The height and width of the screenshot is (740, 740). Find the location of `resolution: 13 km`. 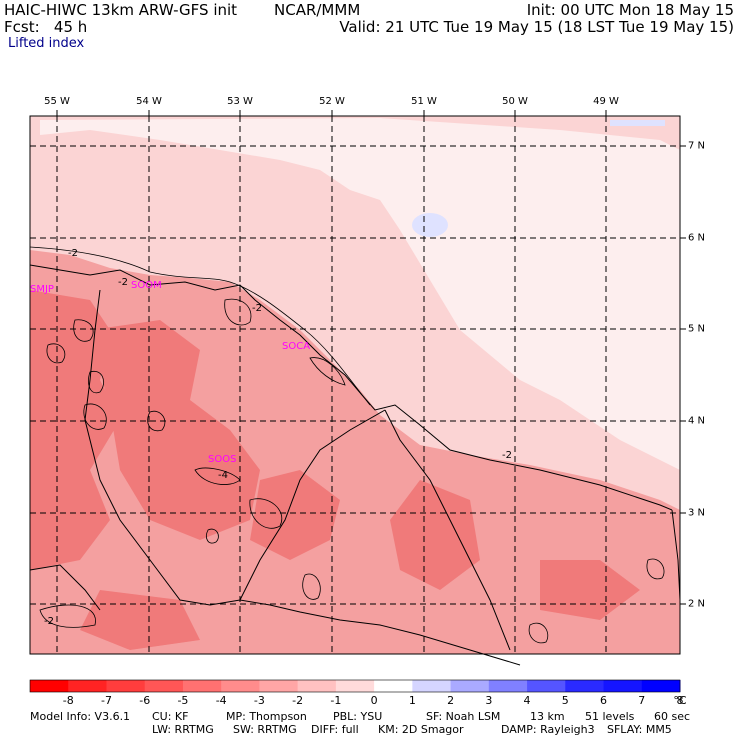

resolution: 13 km is located at coordinates (547, 716).